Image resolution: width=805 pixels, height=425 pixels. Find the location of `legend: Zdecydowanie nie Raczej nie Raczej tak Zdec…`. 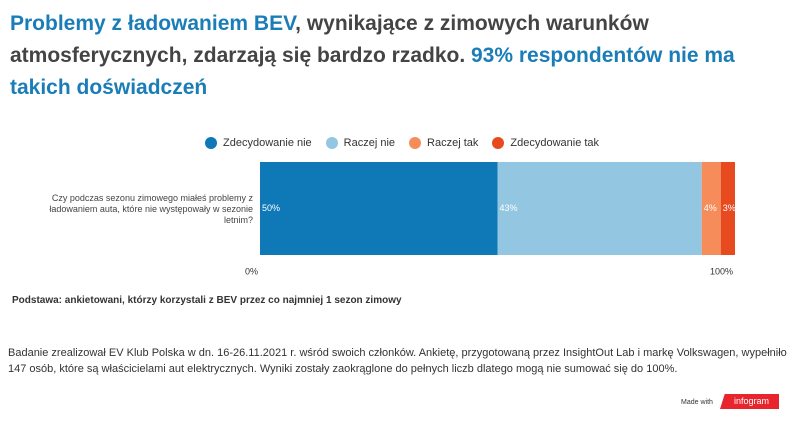

legend: Zdecydowanie nie Raczej nie Raczej tak Zdec… is located at coordinates (402, 143).